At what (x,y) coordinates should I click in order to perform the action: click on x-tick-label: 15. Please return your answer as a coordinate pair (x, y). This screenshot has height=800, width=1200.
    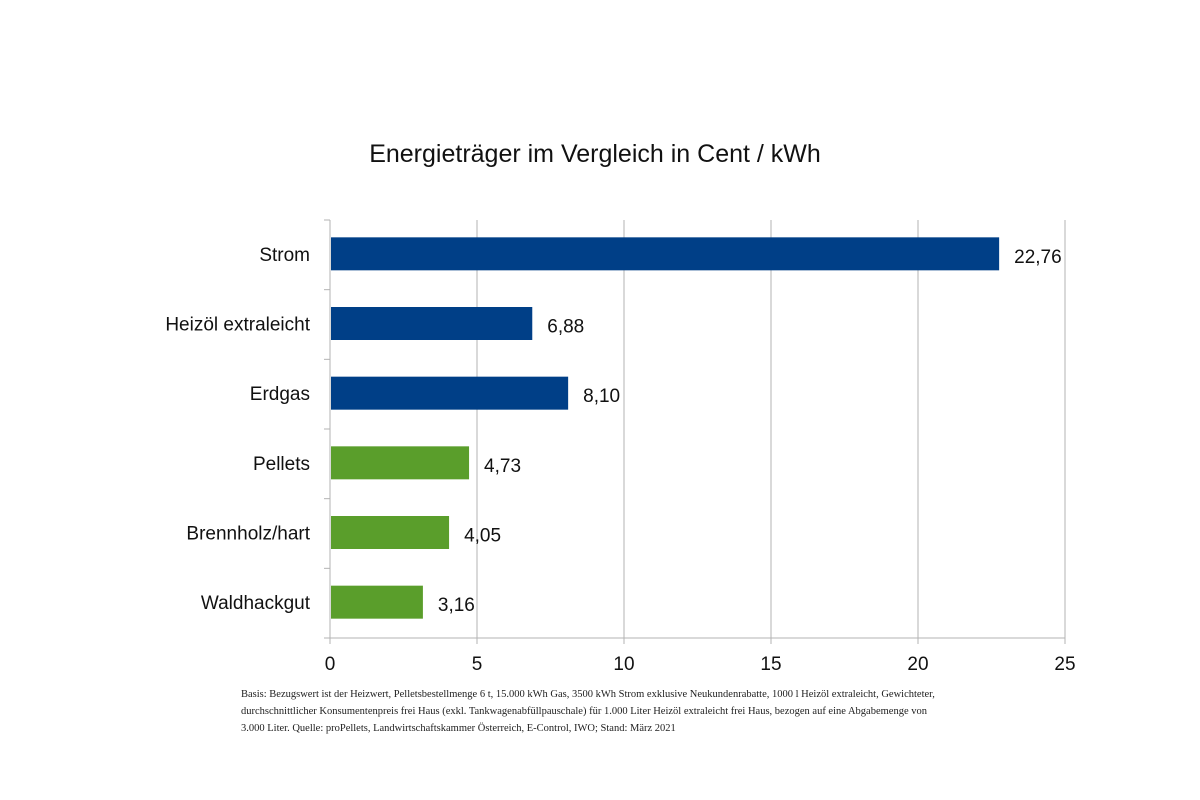
    Looking at the image, I should click on (770, 664).